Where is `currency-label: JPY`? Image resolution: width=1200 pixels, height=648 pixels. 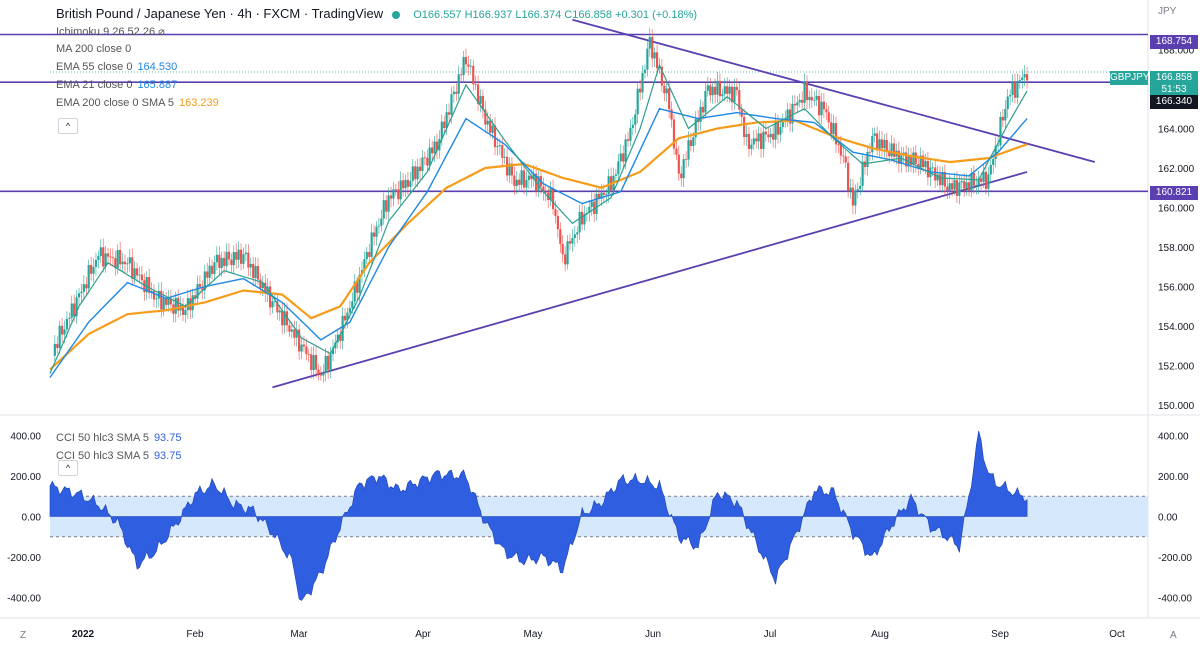
currency-label: JPY is located at coordinates (1167, 11).